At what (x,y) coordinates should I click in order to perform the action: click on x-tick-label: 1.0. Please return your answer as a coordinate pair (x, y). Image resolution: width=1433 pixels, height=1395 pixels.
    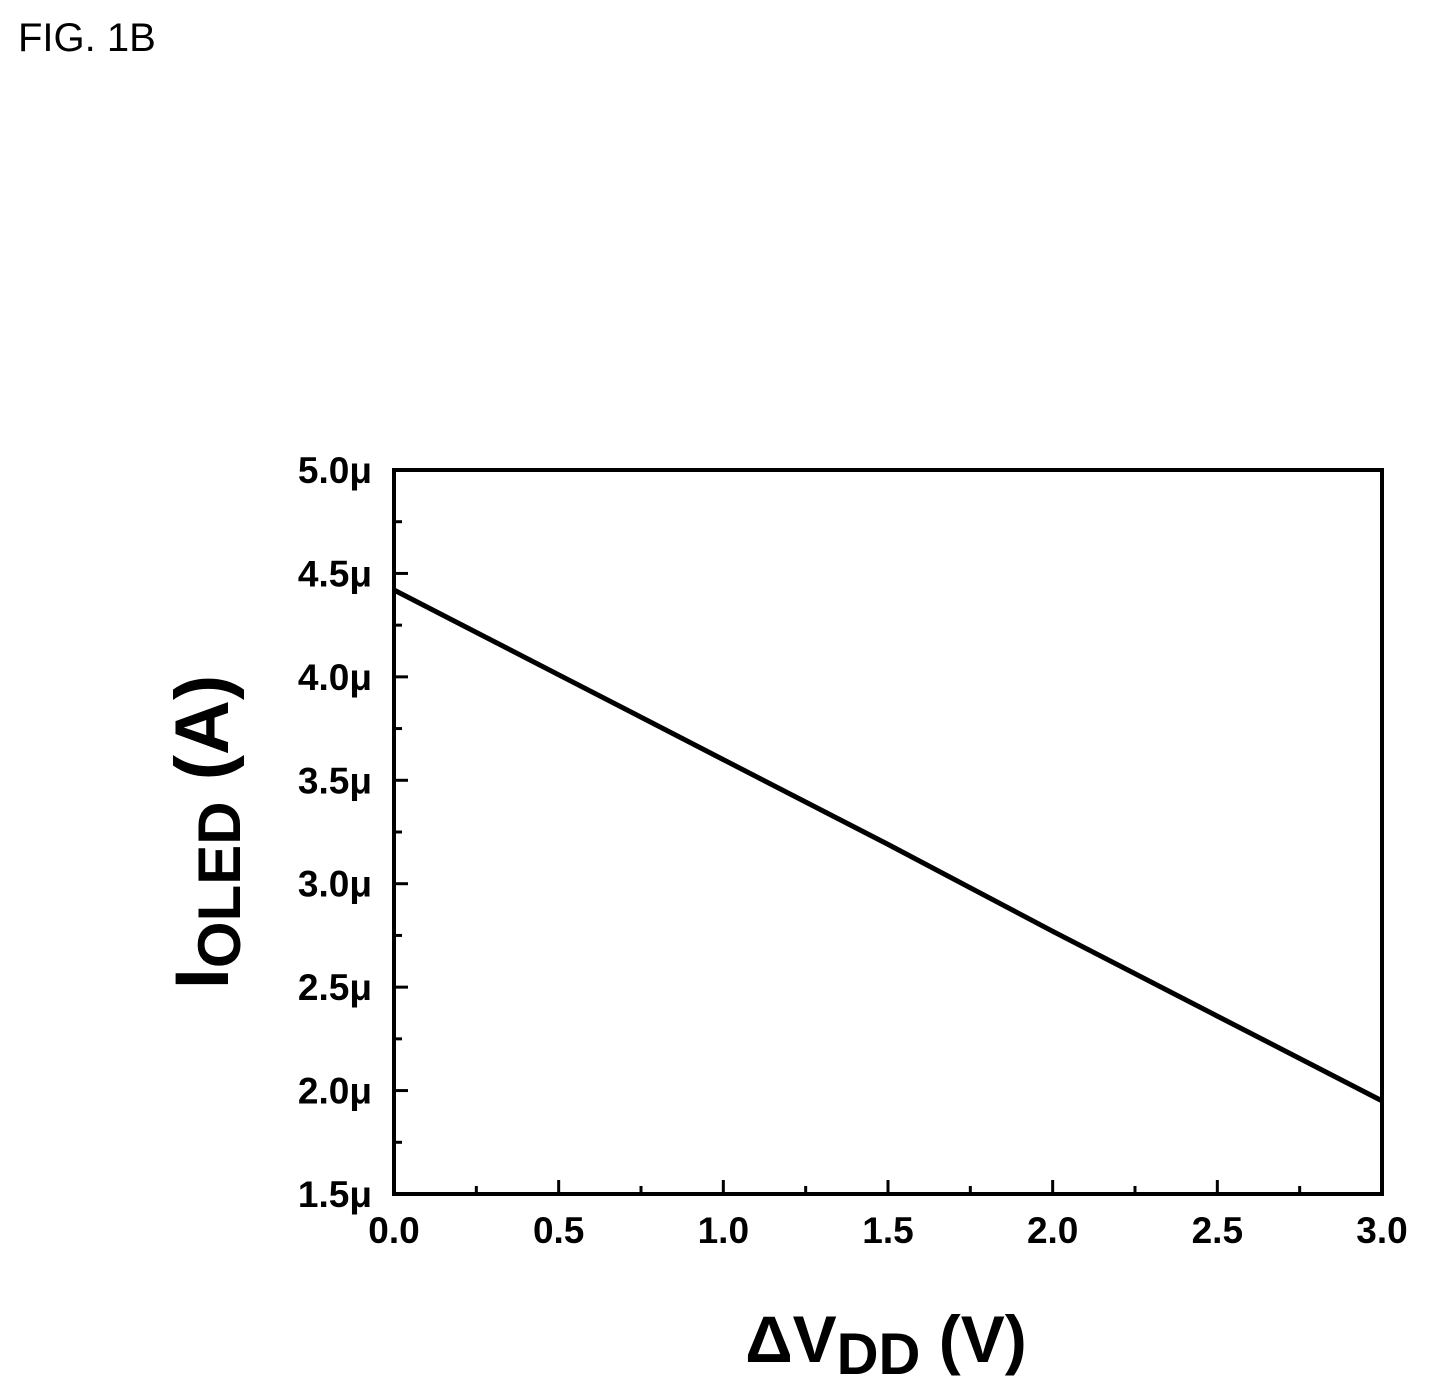
    Looking at the image, I should click on (723, 1230).